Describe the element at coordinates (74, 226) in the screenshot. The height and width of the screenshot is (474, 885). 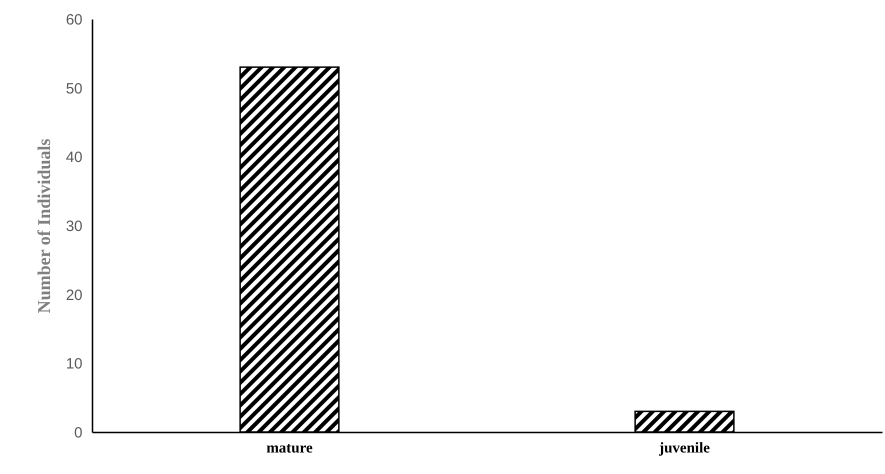
I see `y-tick-label: 30` at that location.